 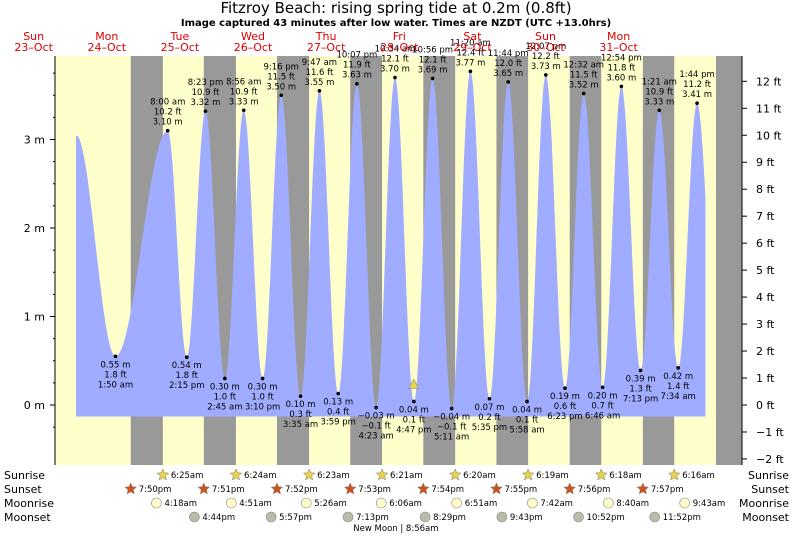 I want to click on moonrise-time: 6:06am, so click(x=405, y=504).